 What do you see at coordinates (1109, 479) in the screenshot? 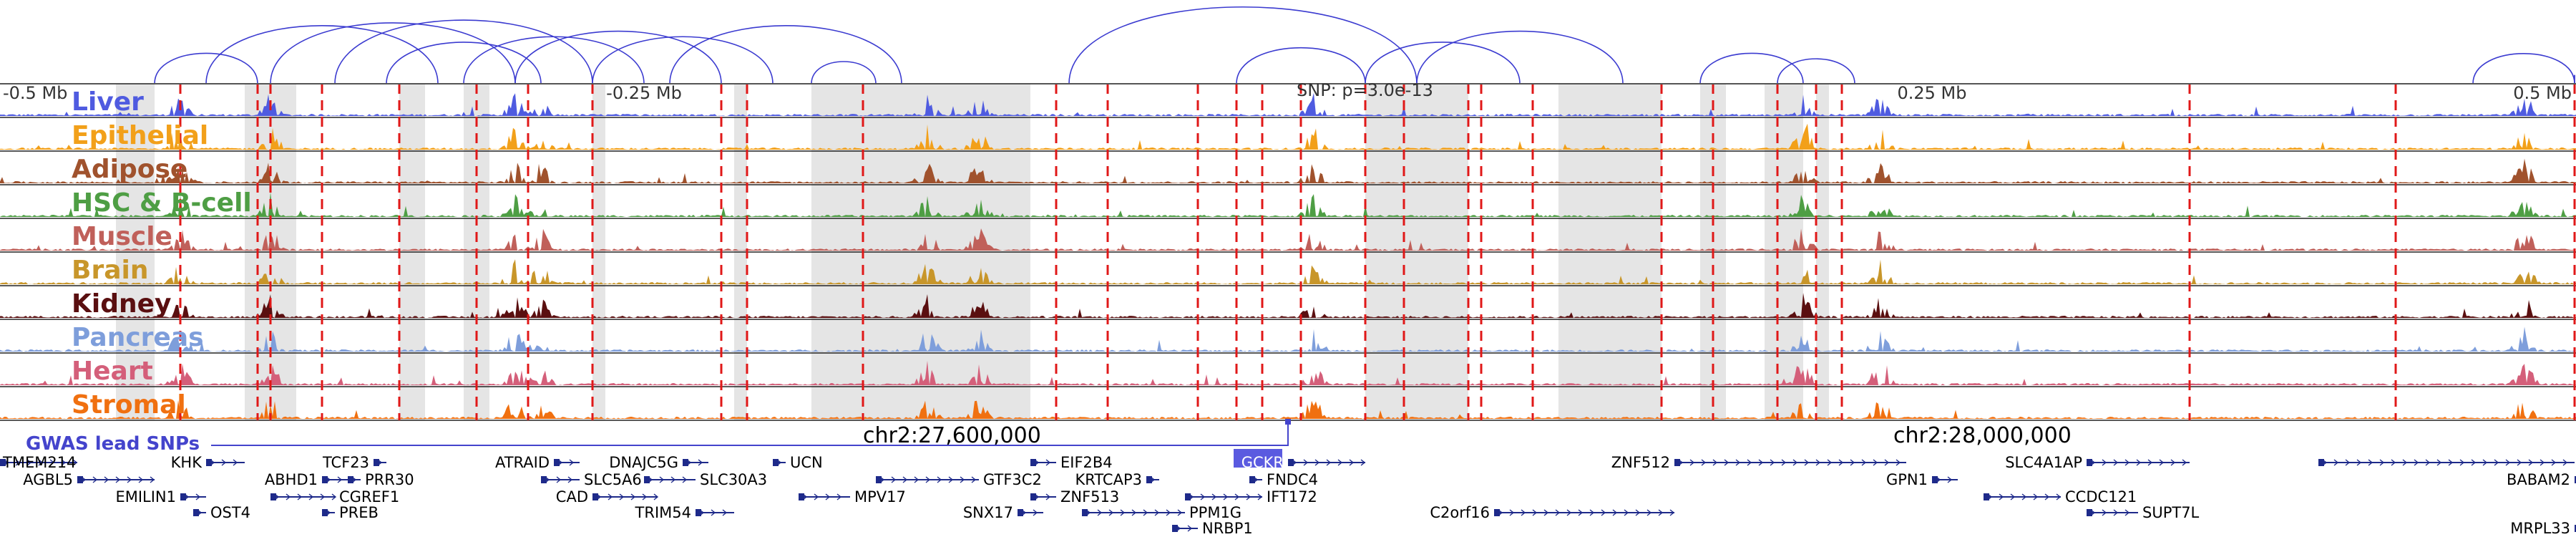
I see `gene-label: KRTCAP3` at bounding box center [1109, 479].